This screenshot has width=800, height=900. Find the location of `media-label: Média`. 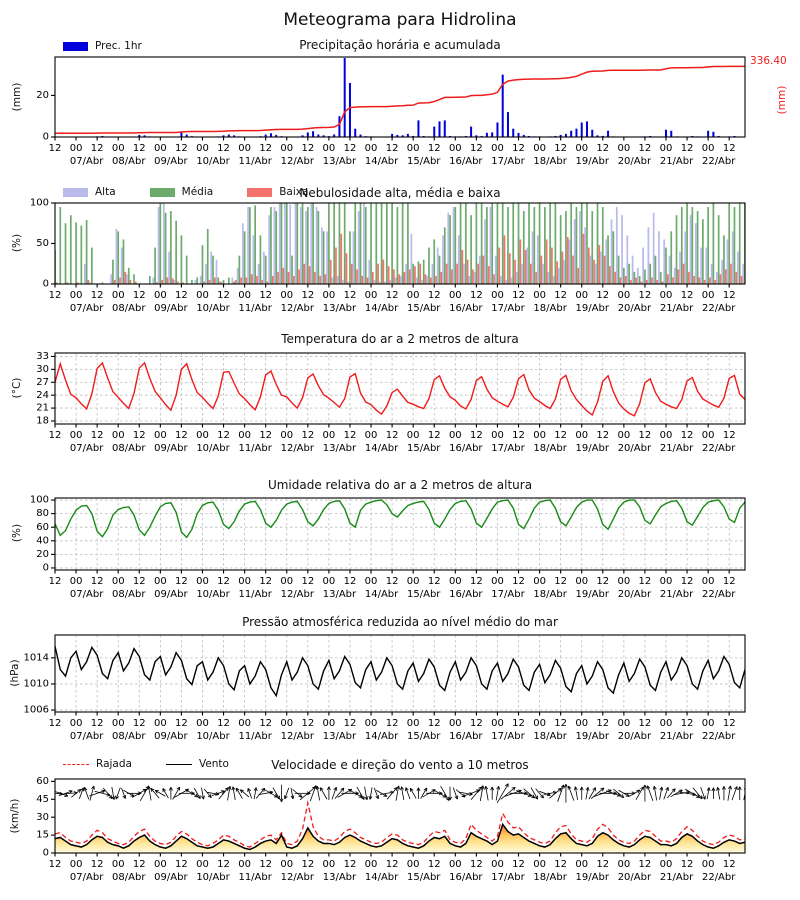

media-label: Média is located at coordinates (197, 192).